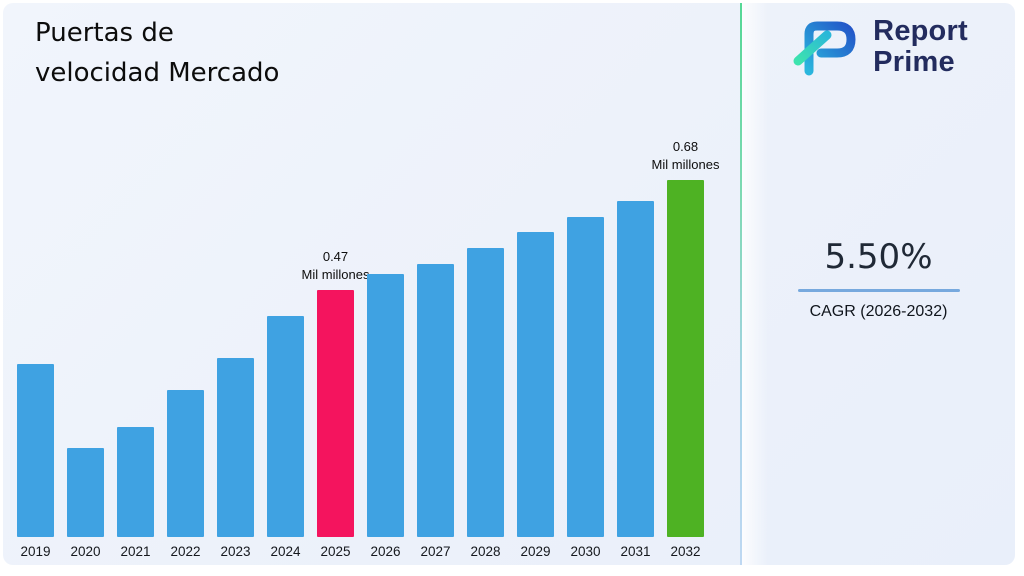  Describe the element at coordinates (135, 482) in the screenshot. I see `bar-2021` at that location.